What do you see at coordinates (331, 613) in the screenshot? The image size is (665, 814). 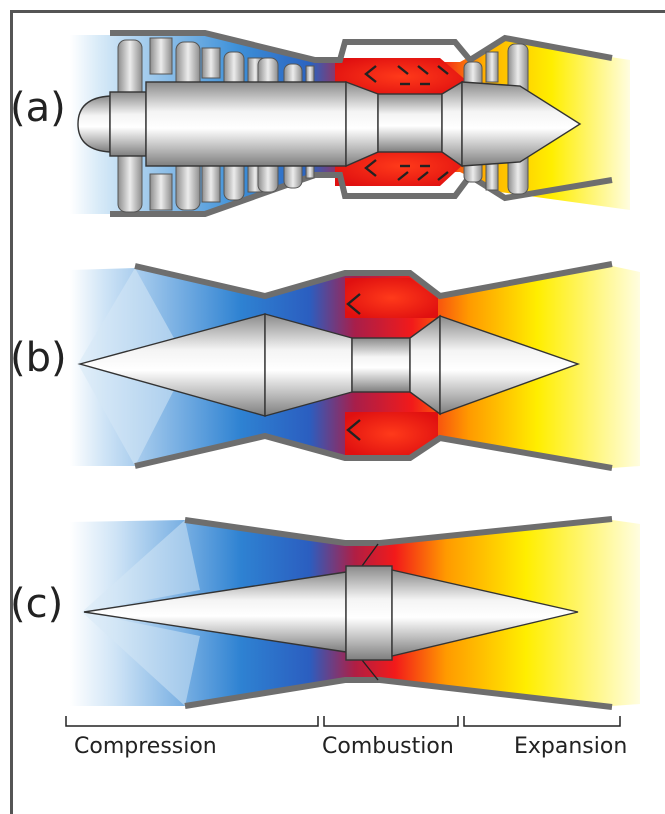 I see `engine-c-central-body` at bounding box center [331, 613].